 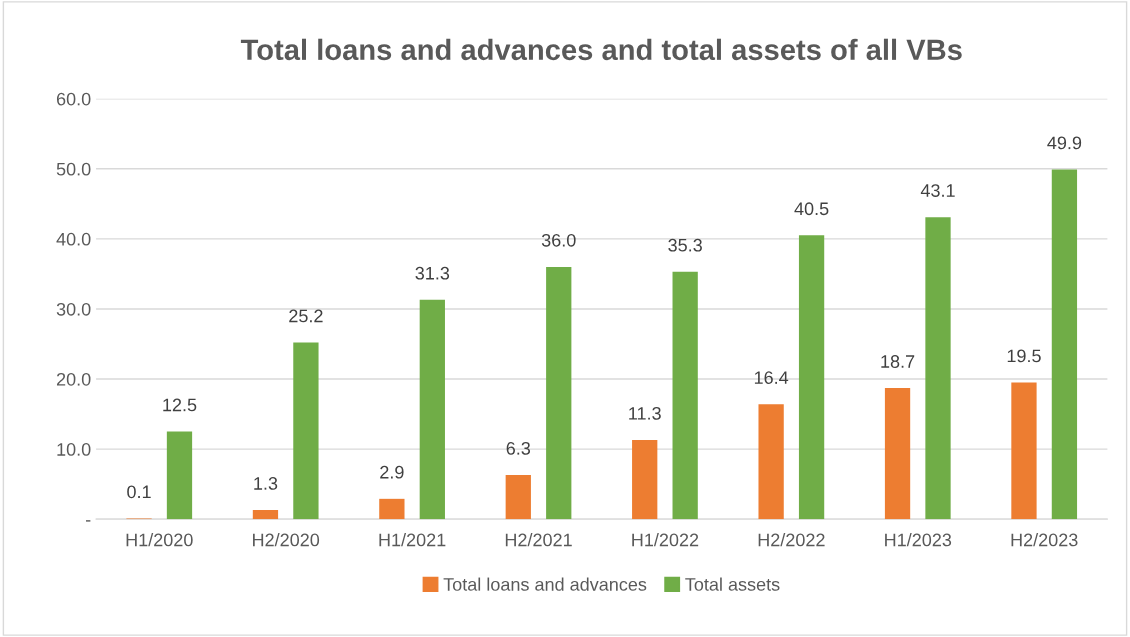 I want to click on y-tick-label: 20.0, so click(x=73, y=379).